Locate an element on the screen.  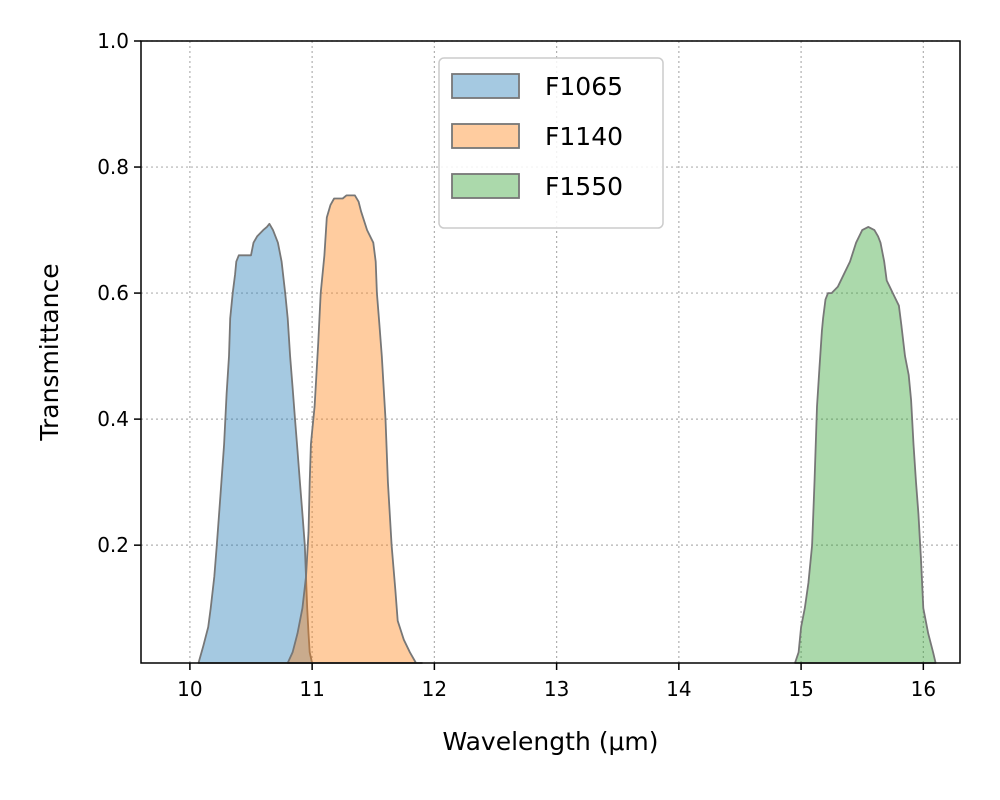
x-tick-label: 12 is located at coordinates (434, 689).